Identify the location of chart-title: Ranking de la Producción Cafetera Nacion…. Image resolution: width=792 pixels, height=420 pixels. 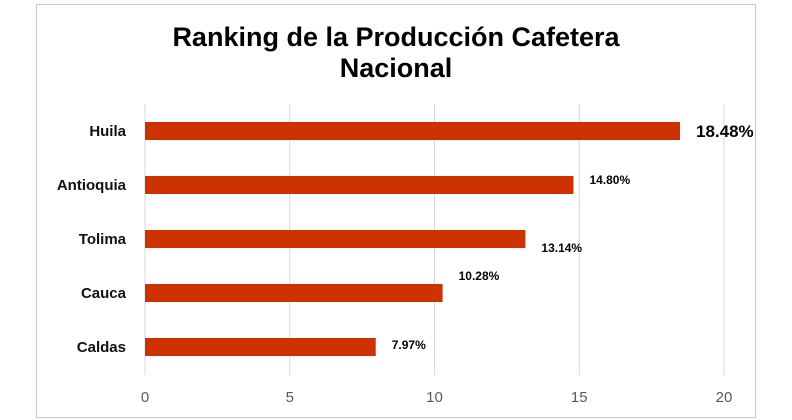
(396, 52).